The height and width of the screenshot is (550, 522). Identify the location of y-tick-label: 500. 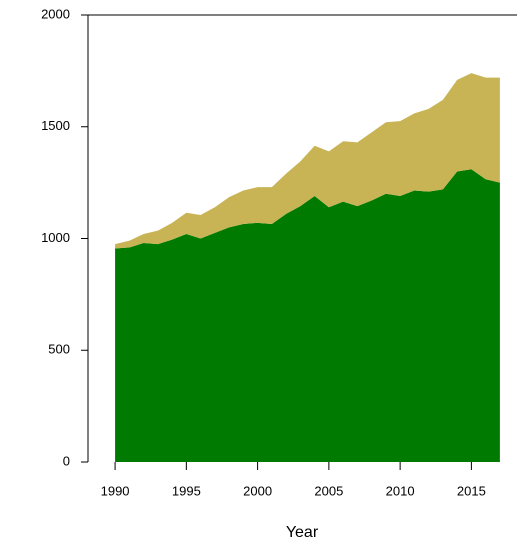
(59, 349).